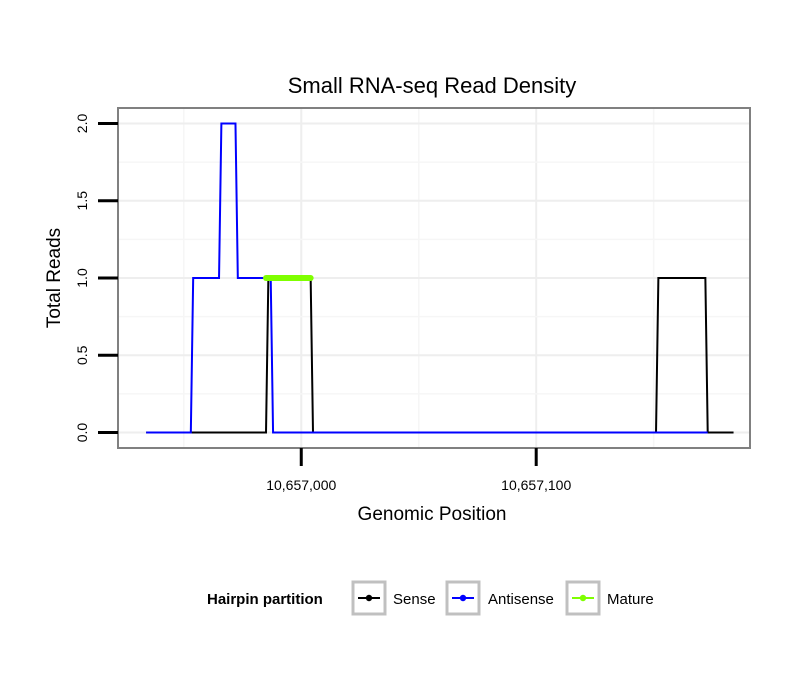 This screenshot has width=810, height=690. Describe the element at coordinates (536, 485) in the screenshot. I see `x-tick-label: 10,657,100` at that location.